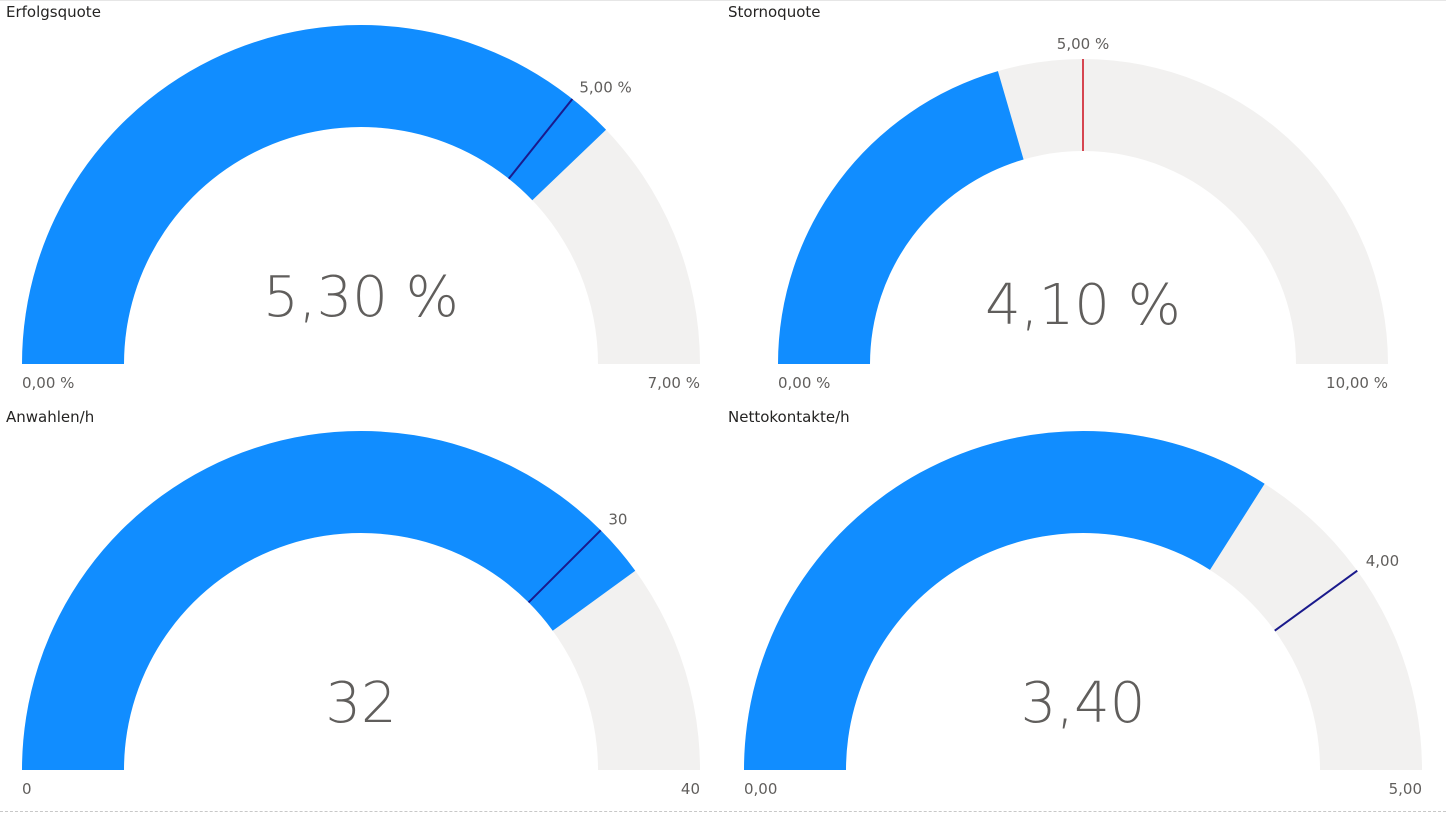  What do you see at coordinates (674, 383) in the screenshot?
I see `gauge-max-label: 7,00 %` at bounding box center [674, 383].